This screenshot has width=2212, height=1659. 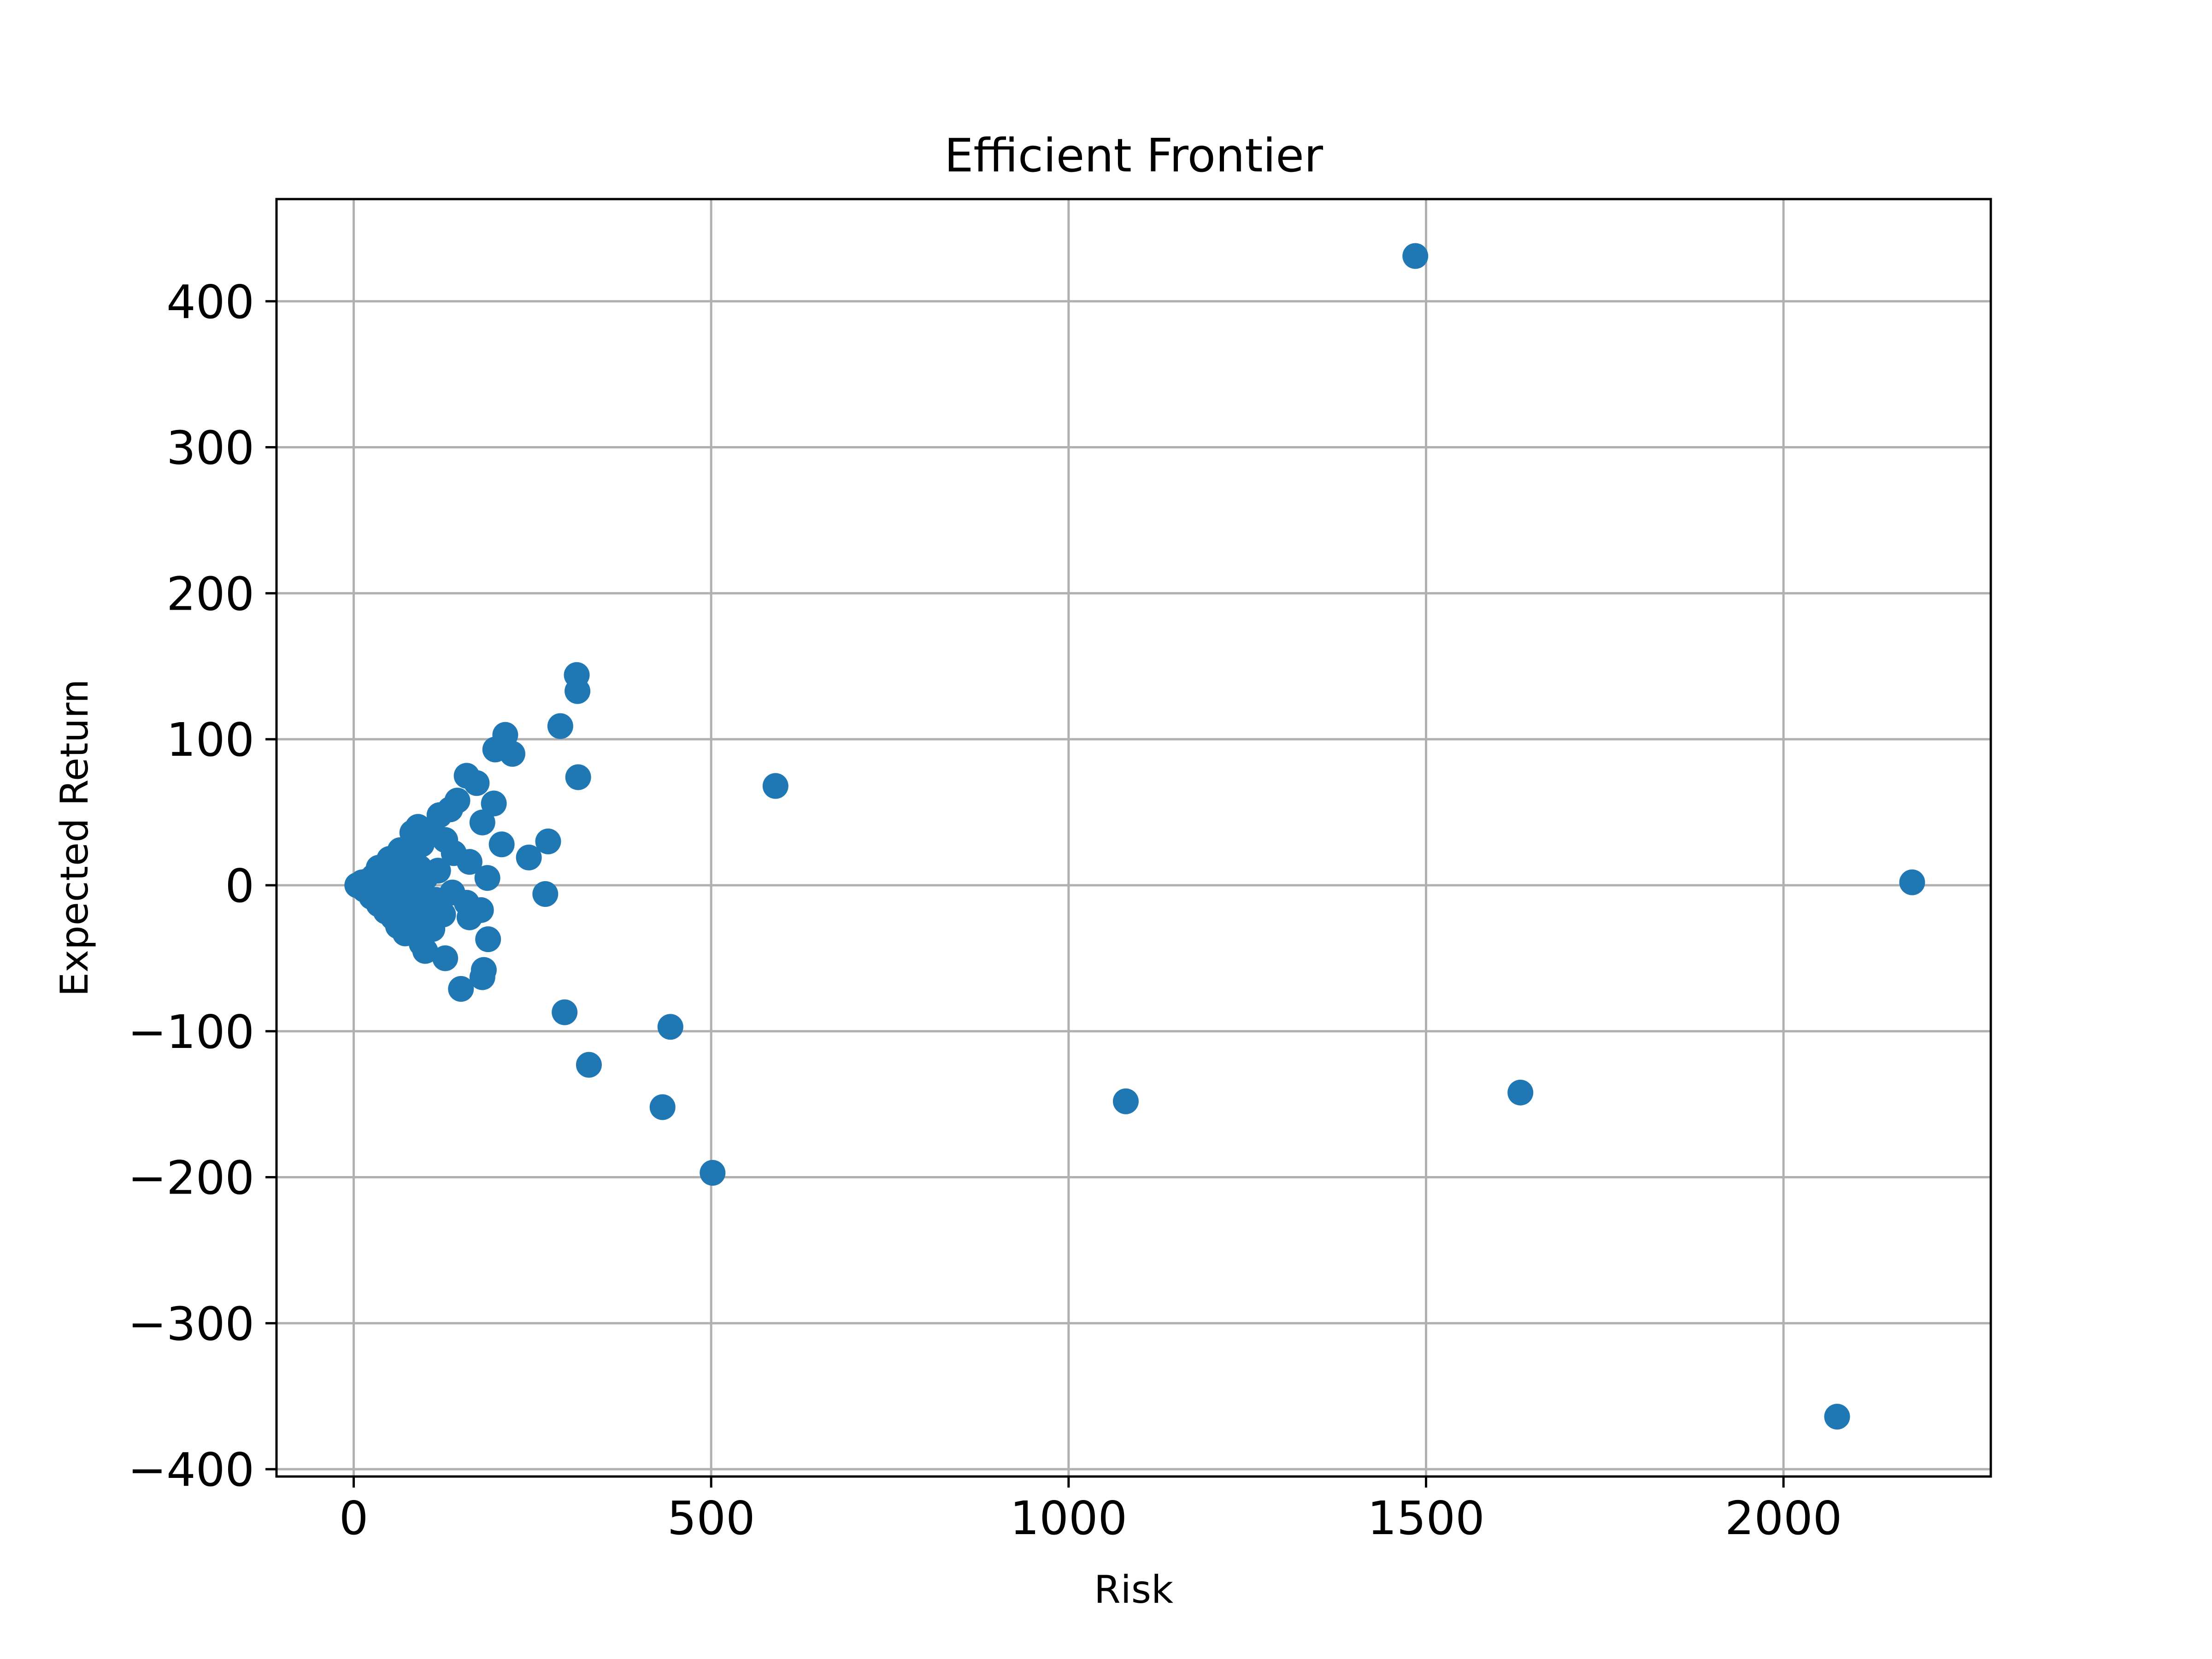 What do you see at coordinates (191, 1324) in the screenshot?
I see `y-tick-label: −300` at bounding box center [191, 1324].